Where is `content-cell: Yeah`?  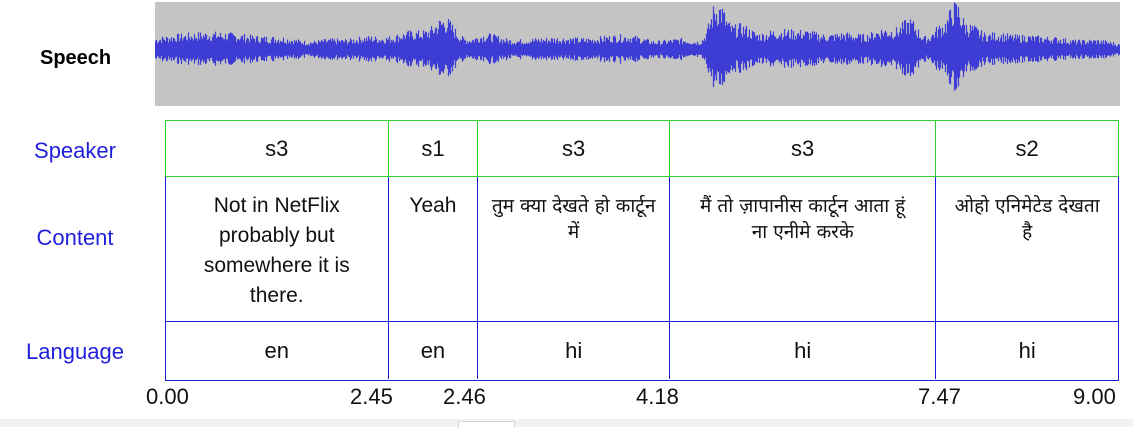 content-cell: Yeah is located at coordinates (434, 249).